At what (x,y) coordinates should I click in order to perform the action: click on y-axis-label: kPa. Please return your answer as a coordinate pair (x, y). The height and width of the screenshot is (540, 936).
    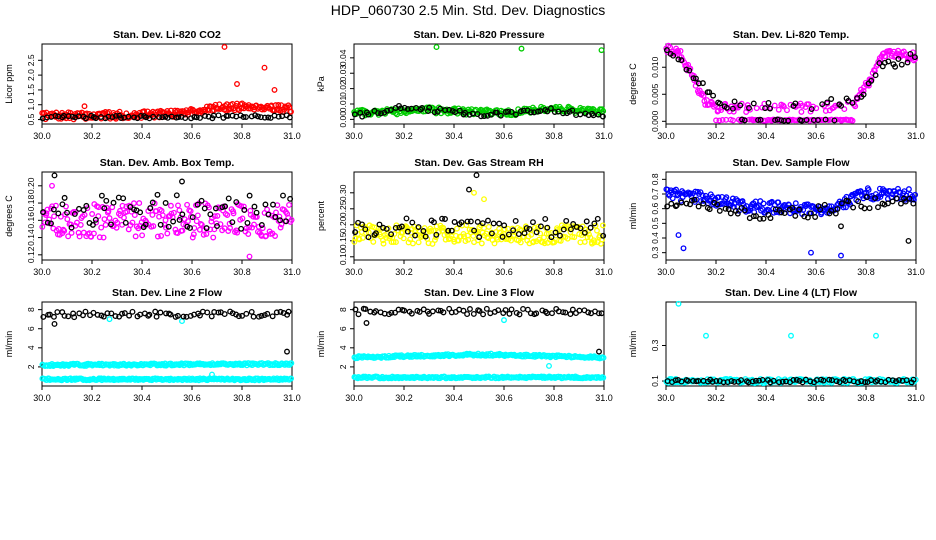
    Looking at the image, I should click on (321, 84).